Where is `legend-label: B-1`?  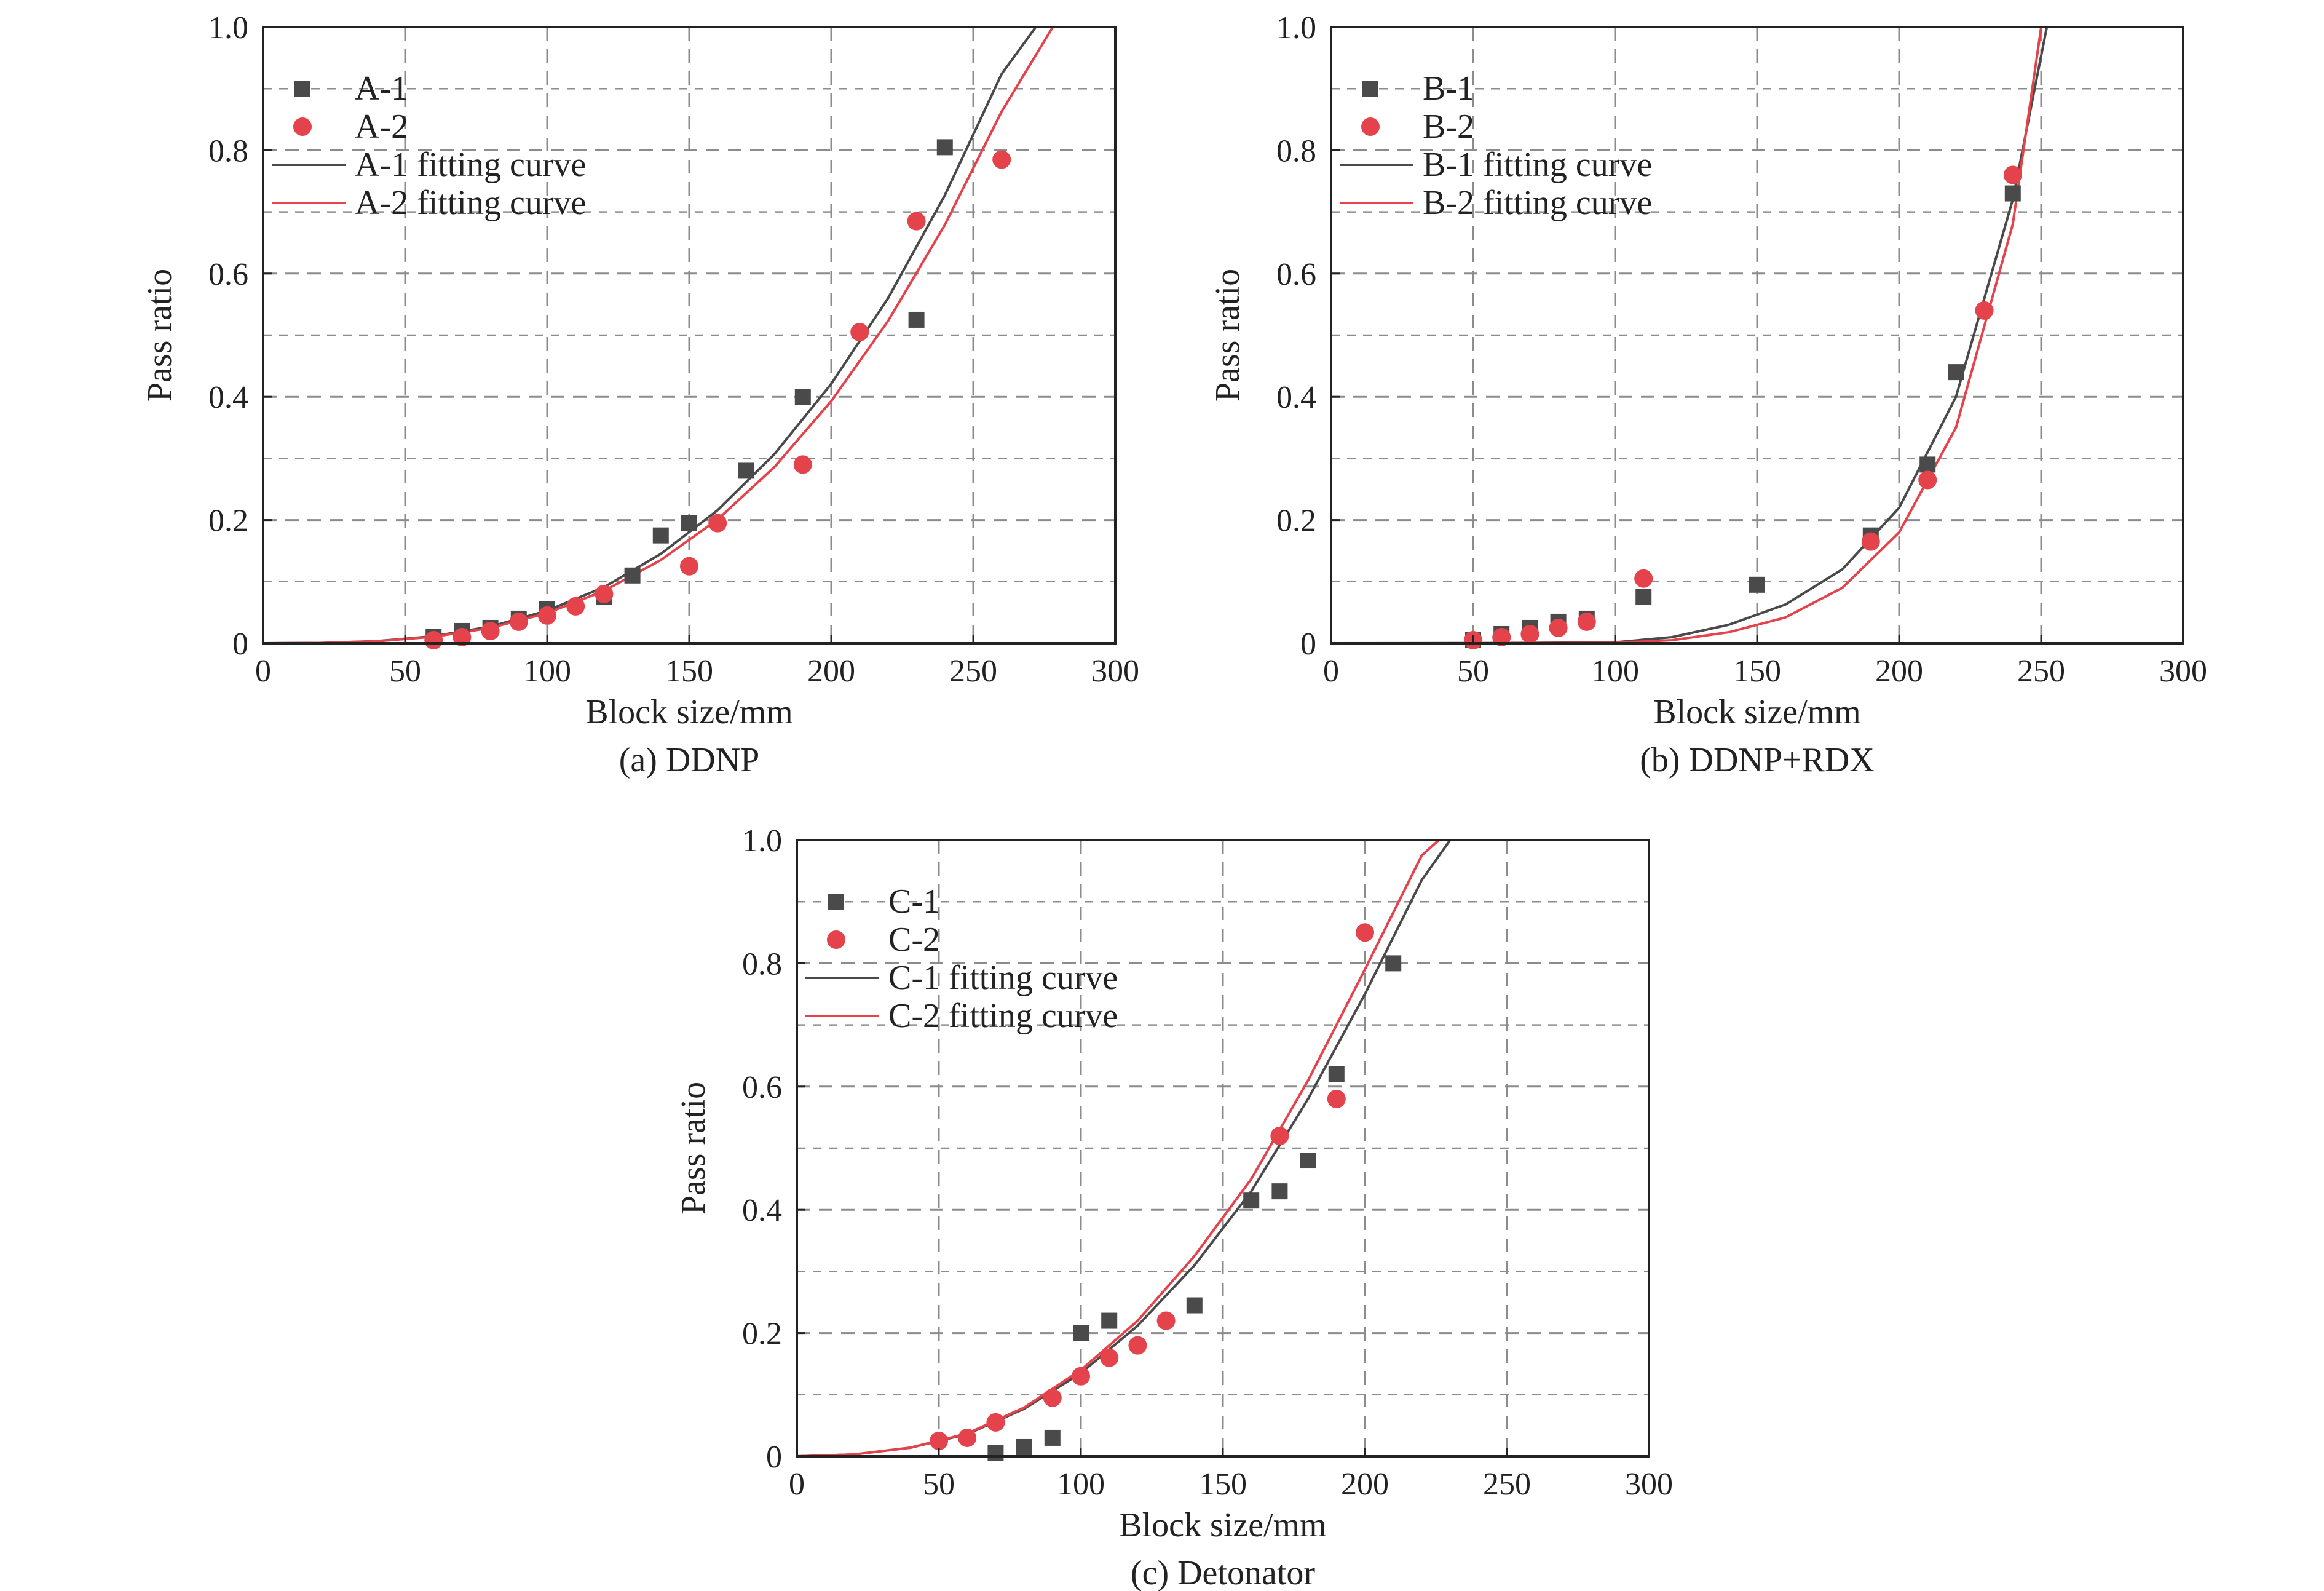 legend-label: B-1 is located at coordinates (1449, 88).